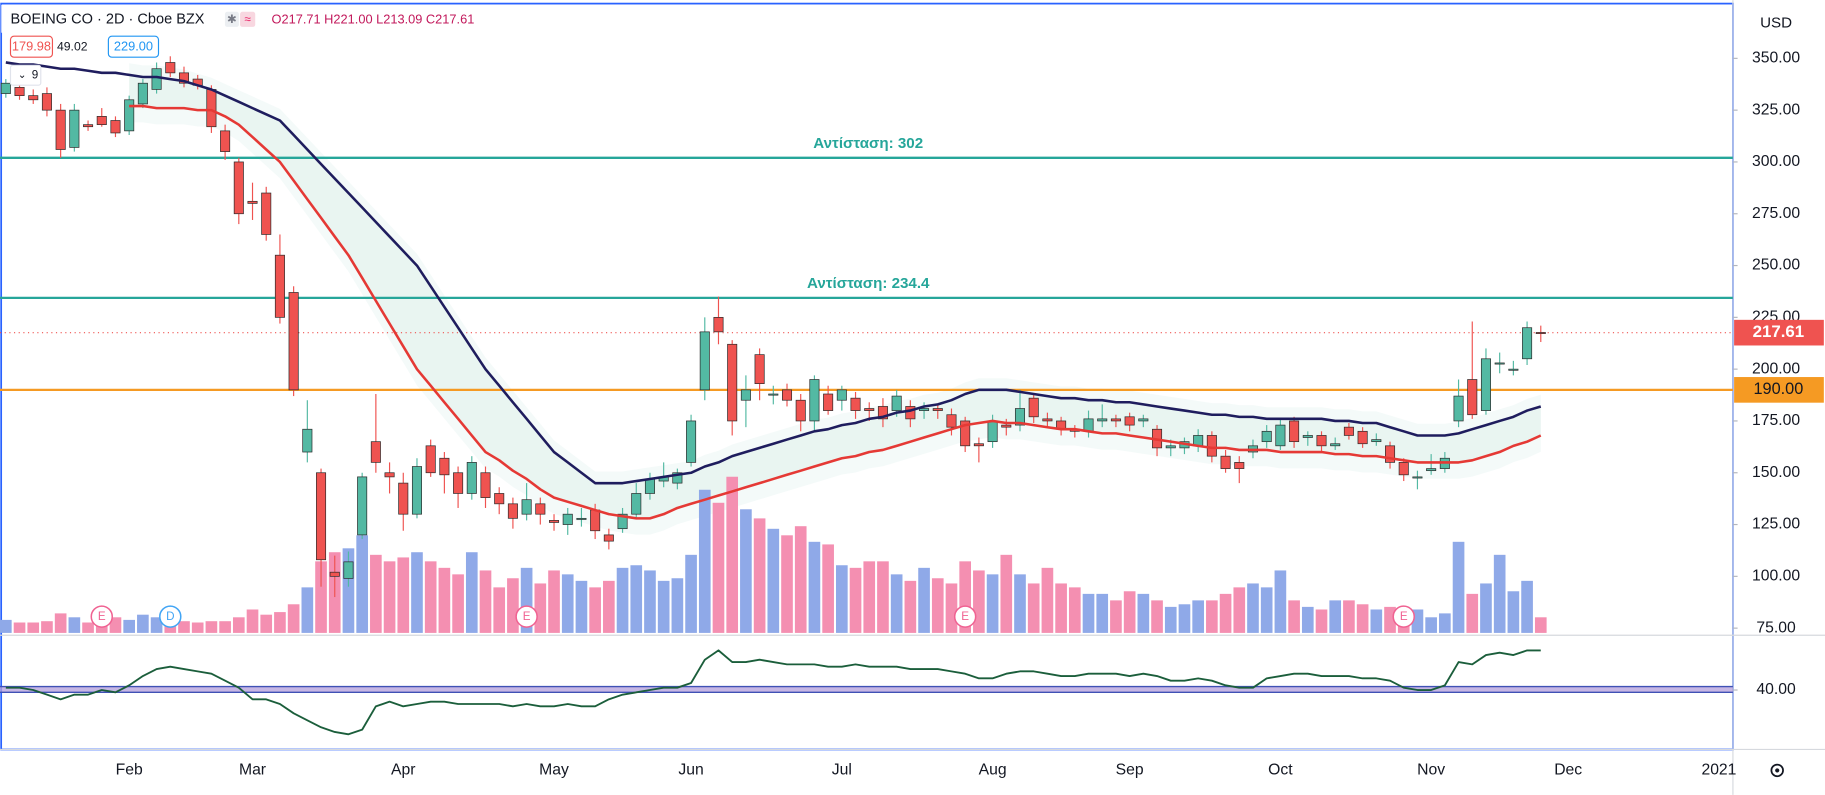 The width and height of the screenshot is (1825, 795). Describe the element at coordinates (868, 283) in the screenshot. I see `level-label: Αντίσταση: 234.4` at that location.